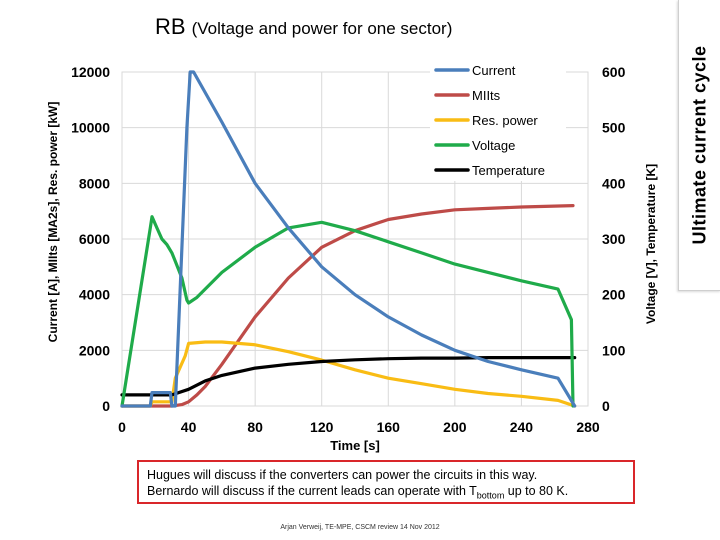  Describe the element at coordinates (322, 28) in the screenshot. I see `title-subtitle: (Voltage and power for one sector)` at that location.